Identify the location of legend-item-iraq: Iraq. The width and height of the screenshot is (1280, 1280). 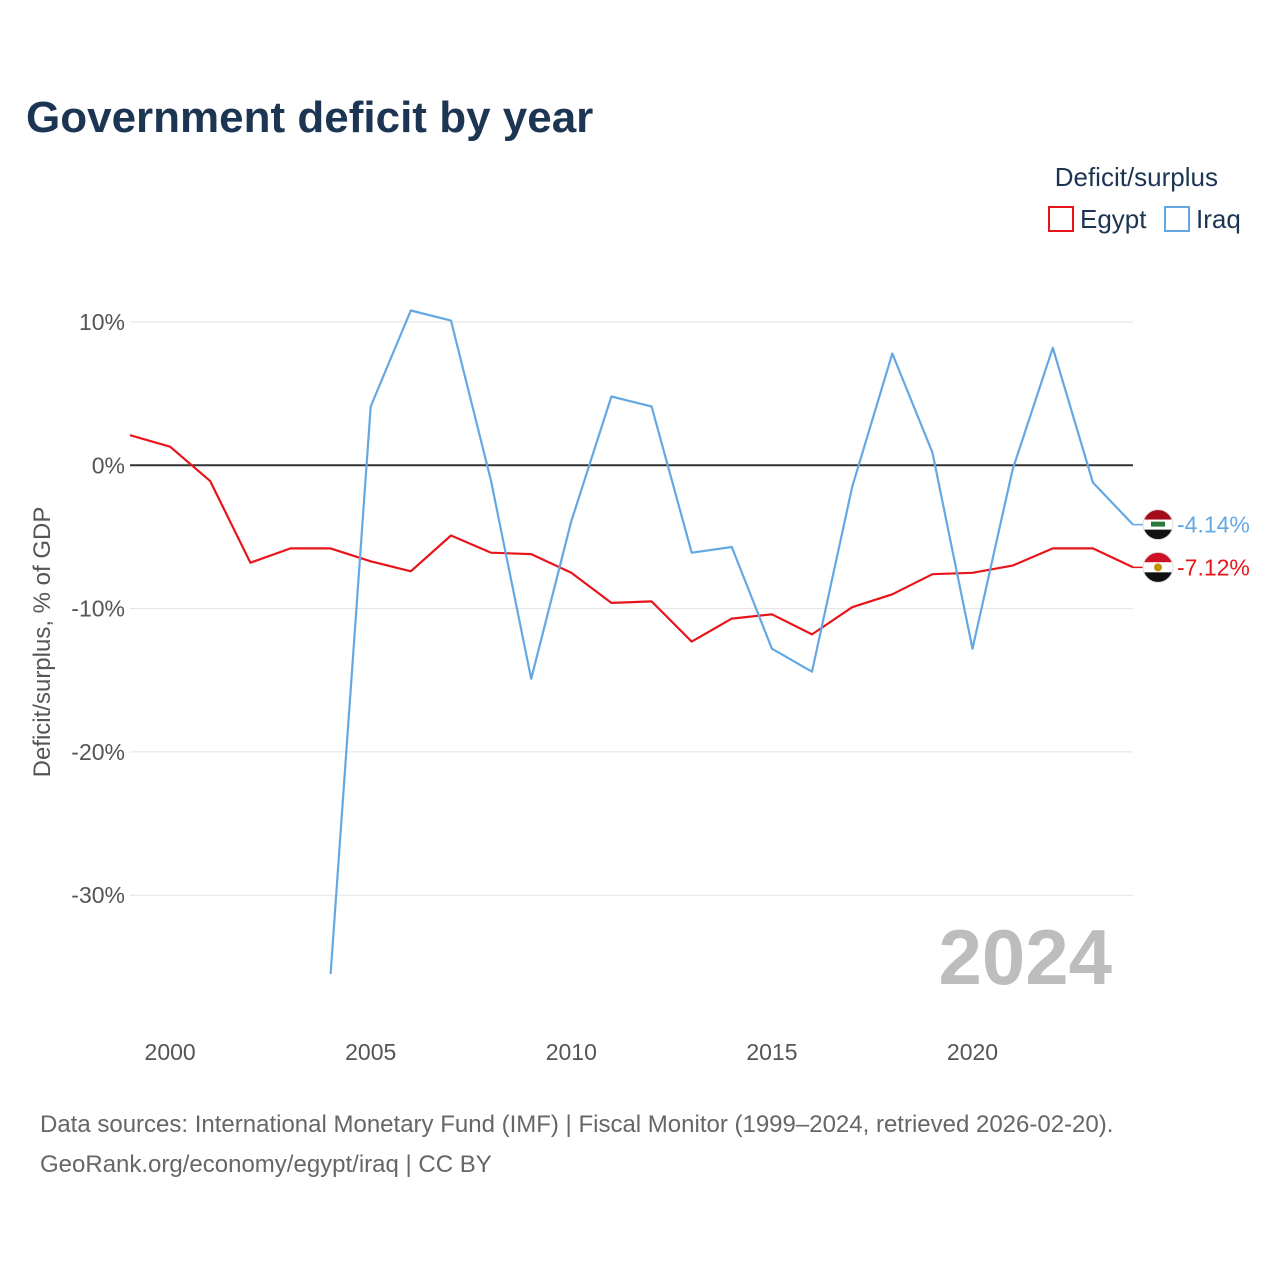
(1202, 219).